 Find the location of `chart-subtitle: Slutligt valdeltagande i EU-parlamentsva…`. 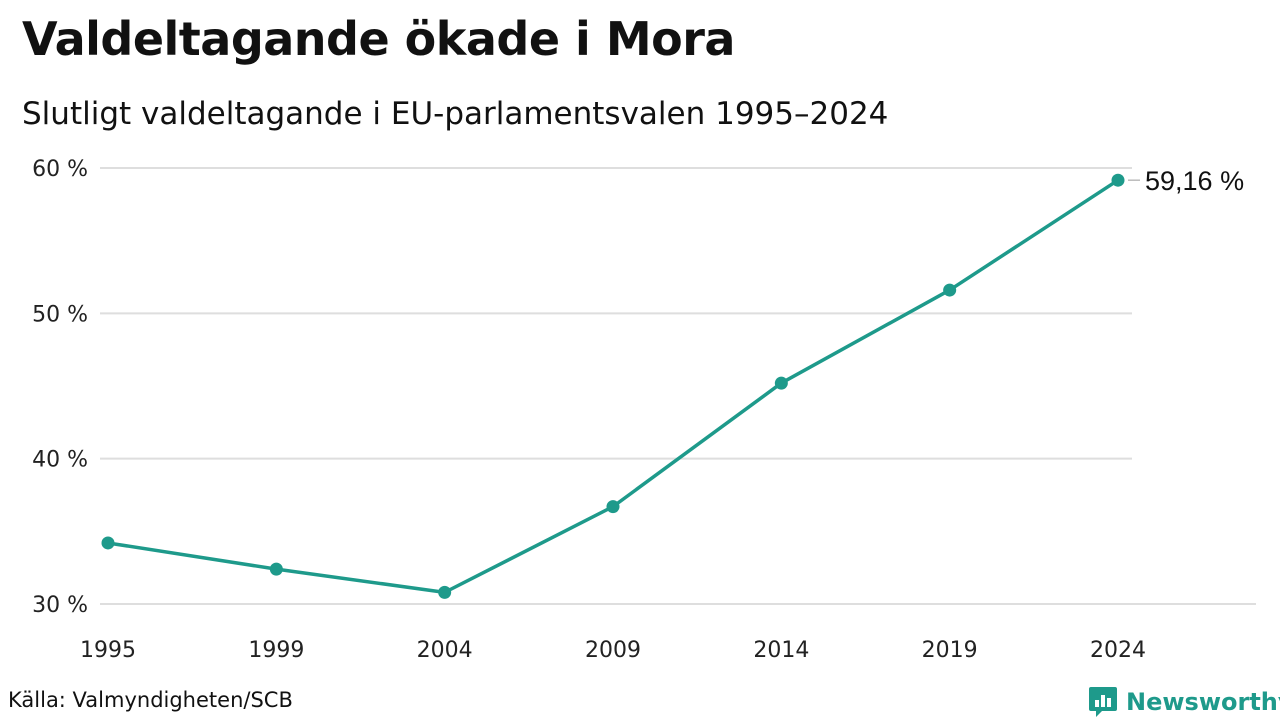

chart-subtitle: Slutligt valdeltagande i EU-parlamentsva… is located at coordinates (455, 114).